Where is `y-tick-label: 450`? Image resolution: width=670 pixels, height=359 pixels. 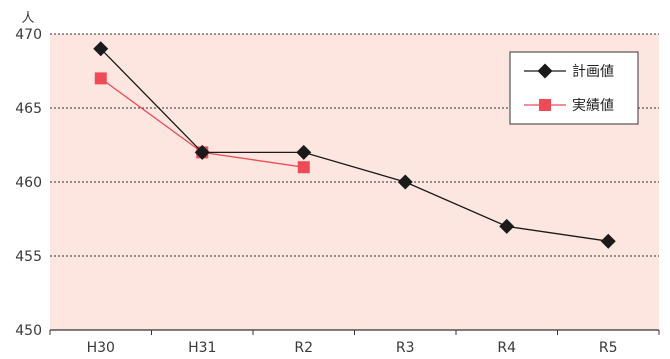
y-tick-label: 450 is located at coordinates (28, 331).